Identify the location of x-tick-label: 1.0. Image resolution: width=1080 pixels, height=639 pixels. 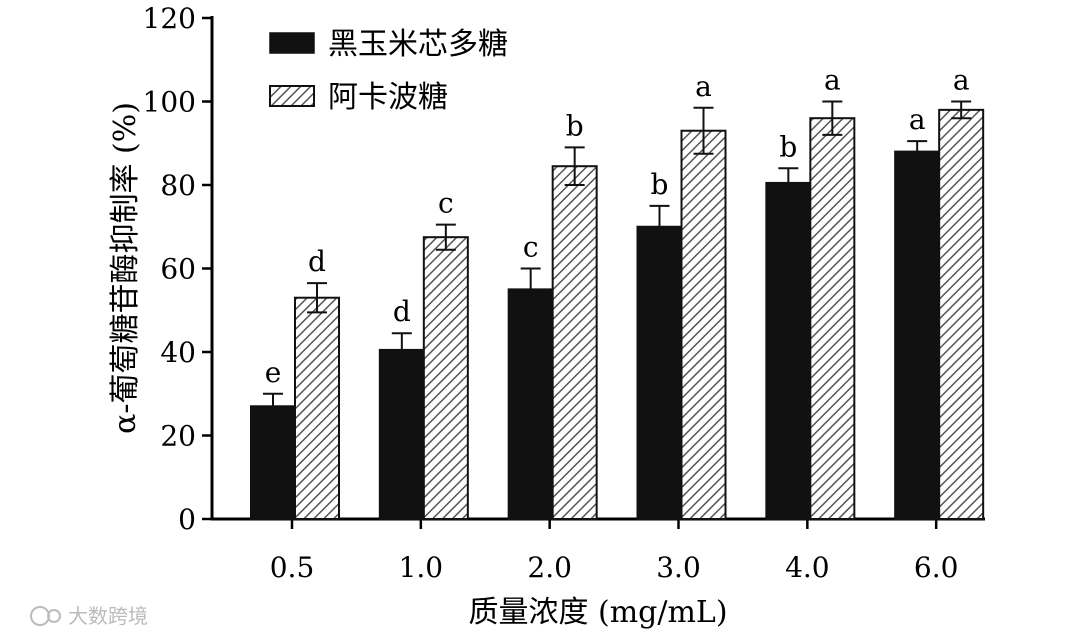
(421, 567).